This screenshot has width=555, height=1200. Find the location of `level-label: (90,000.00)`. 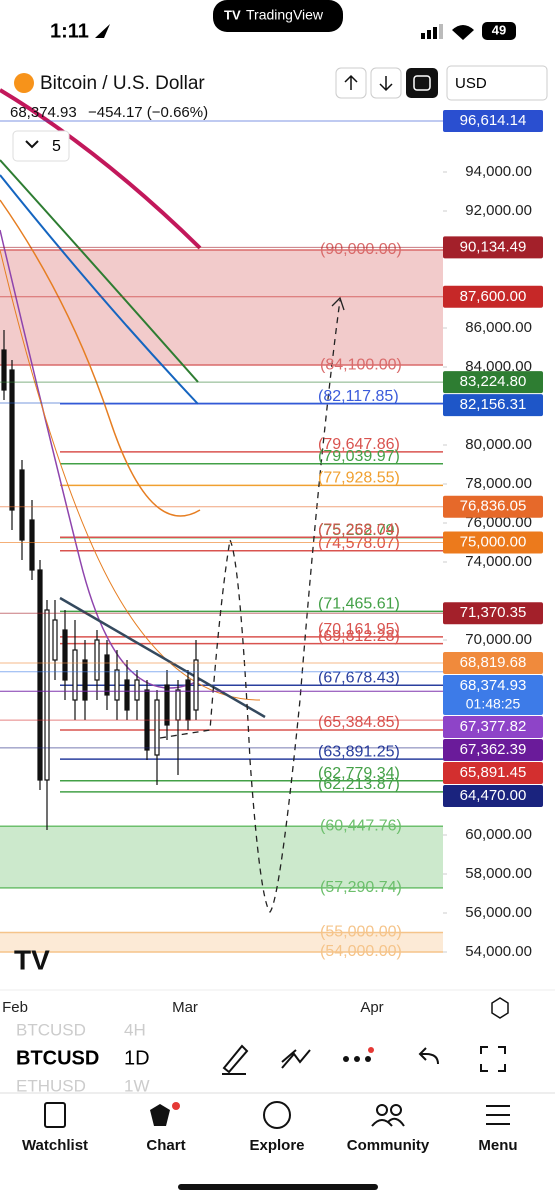

level-label: (90,000.00) is located at coordinates (361, 249).